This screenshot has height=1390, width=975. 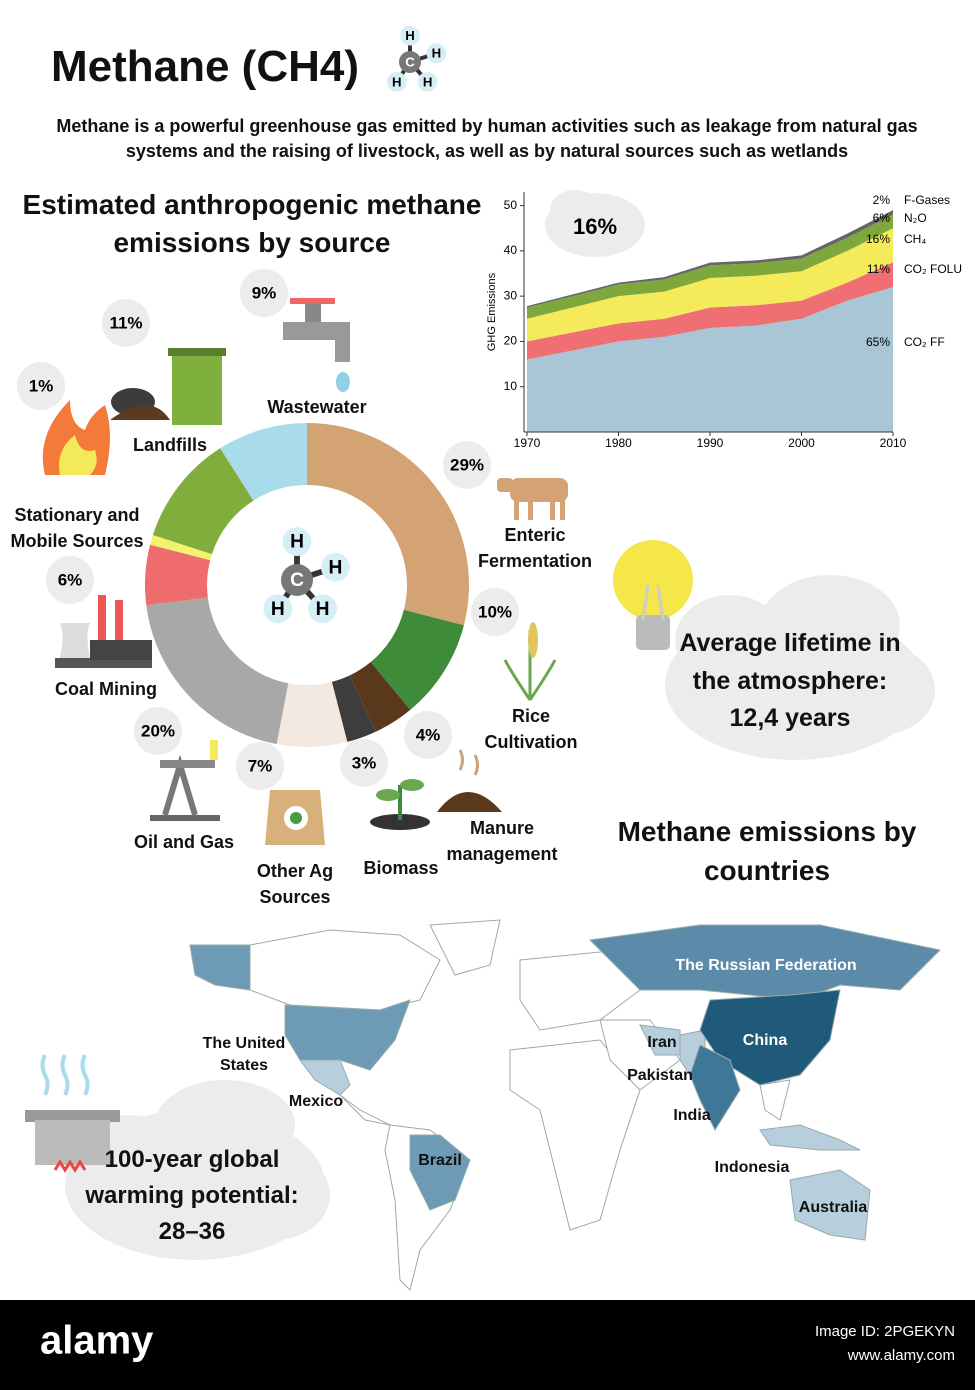 I want to click on cow-icon, so click(x=532, y=499).